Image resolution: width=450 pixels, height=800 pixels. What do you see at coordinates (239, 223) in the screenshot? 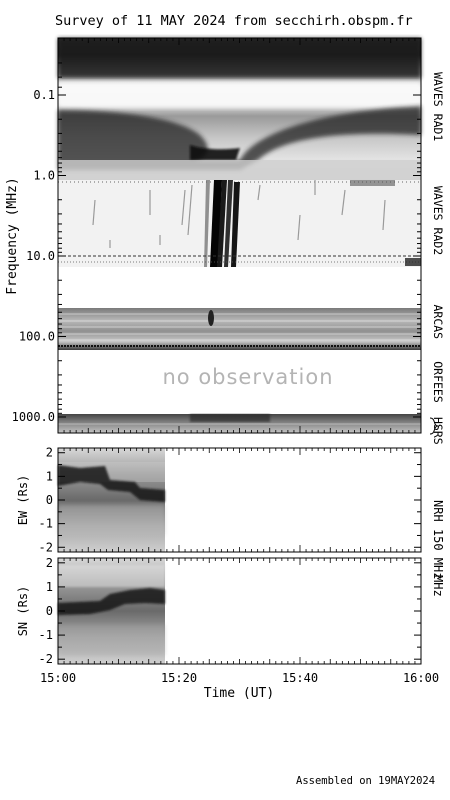
I see `rad2-band` at bounding box center [239, 223].